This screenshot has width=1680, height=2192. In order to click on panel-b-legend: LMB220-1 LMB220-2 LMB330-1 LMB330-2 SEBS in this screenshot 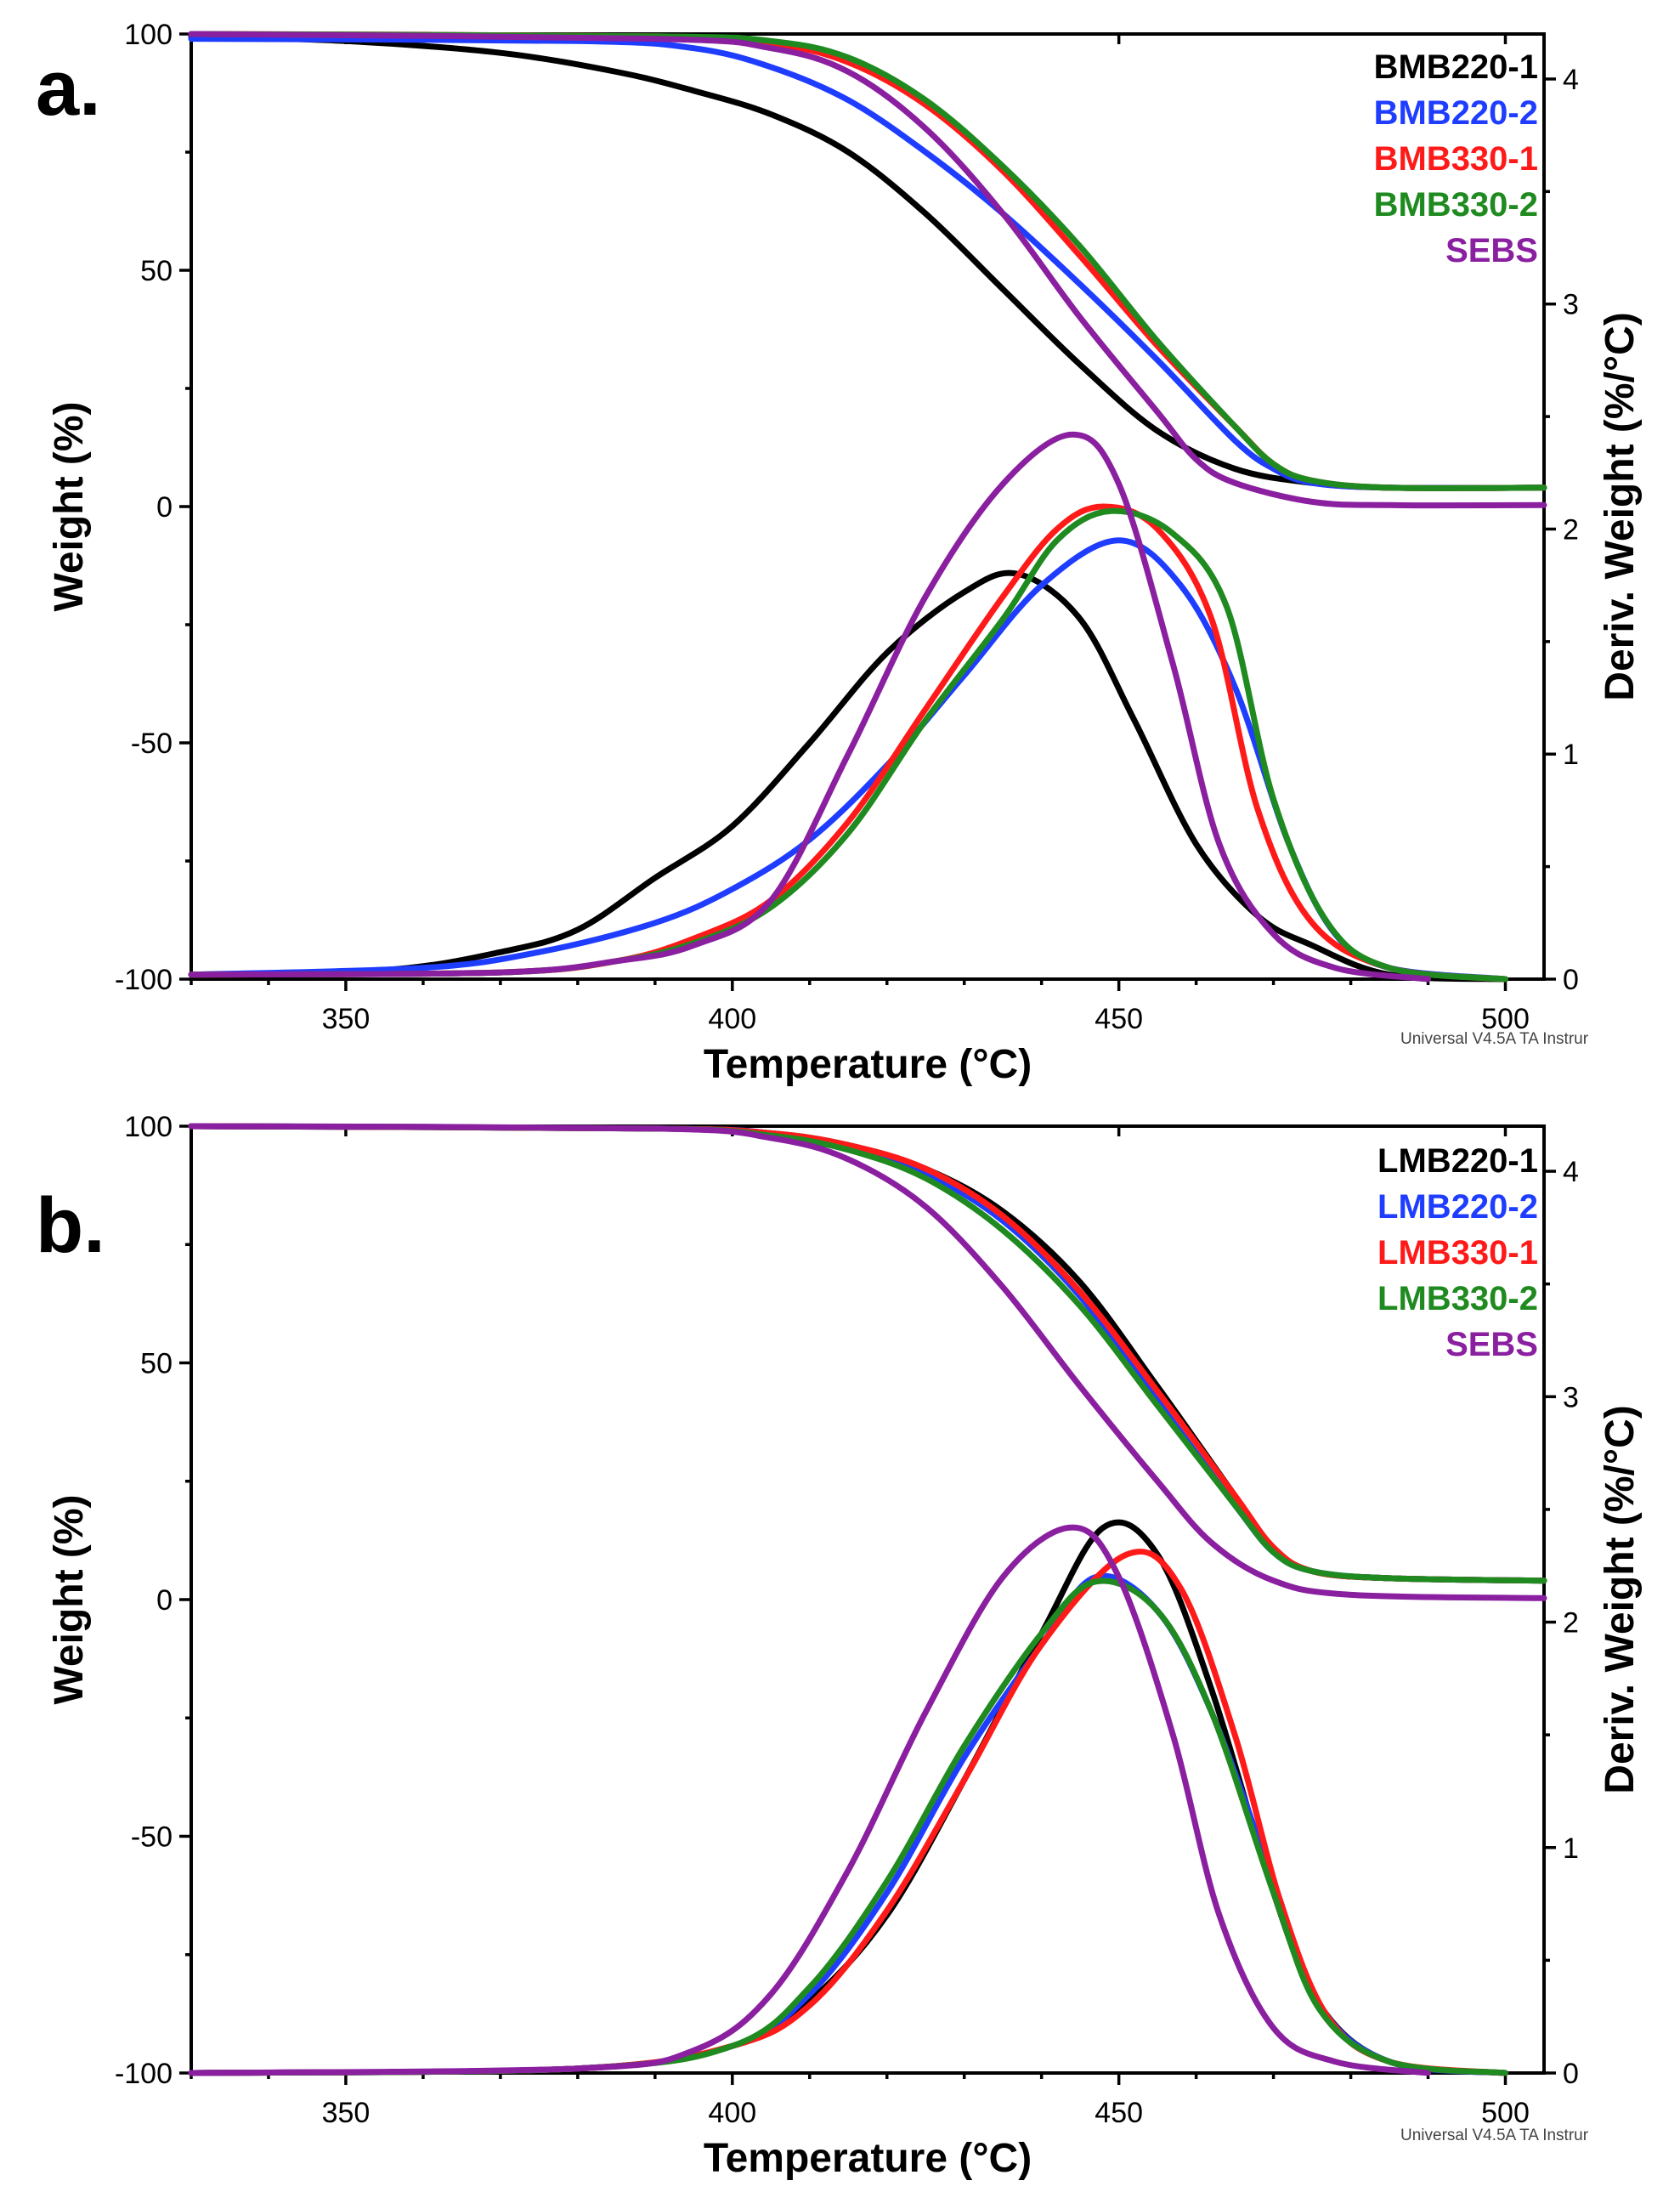, I will do `click(1457, 1252)`.